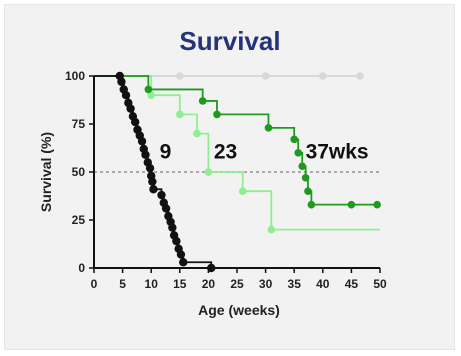 The width and height of the screenshot is (461, 356). I want to click on y-tick-label-50: 50, so click(79, 172).